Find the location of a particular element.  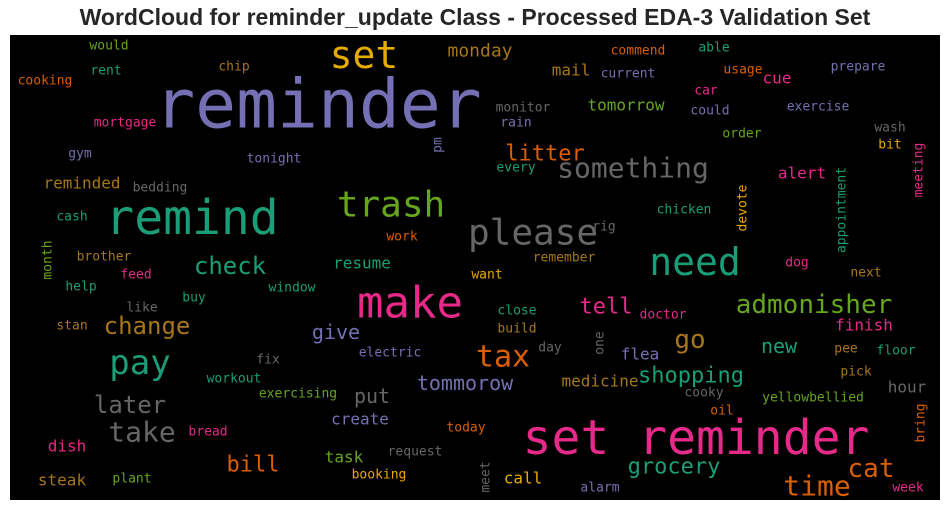

word-new: new is located at coordinates (779, 346).